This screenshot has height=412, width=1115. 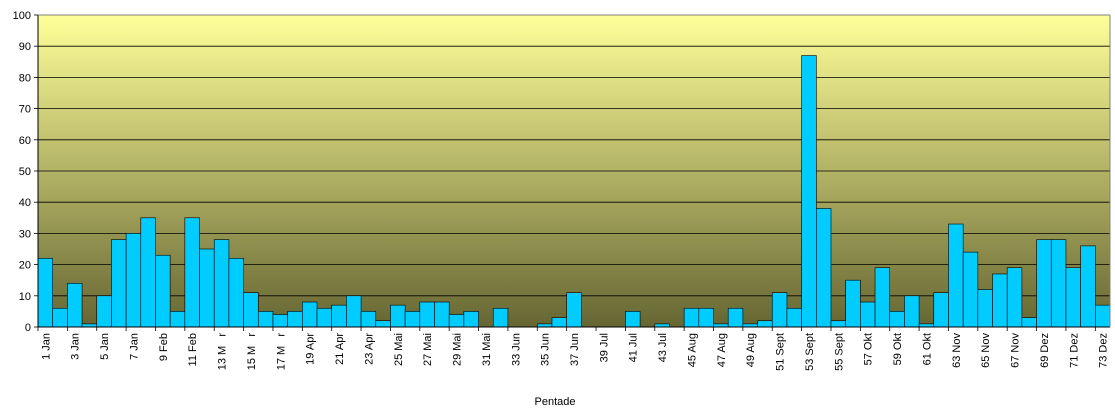 What do you see at coordinates (634, 347) in the screenshot?
I see `x-tick-label: 41 Jul` at bounding box center [634, 347].